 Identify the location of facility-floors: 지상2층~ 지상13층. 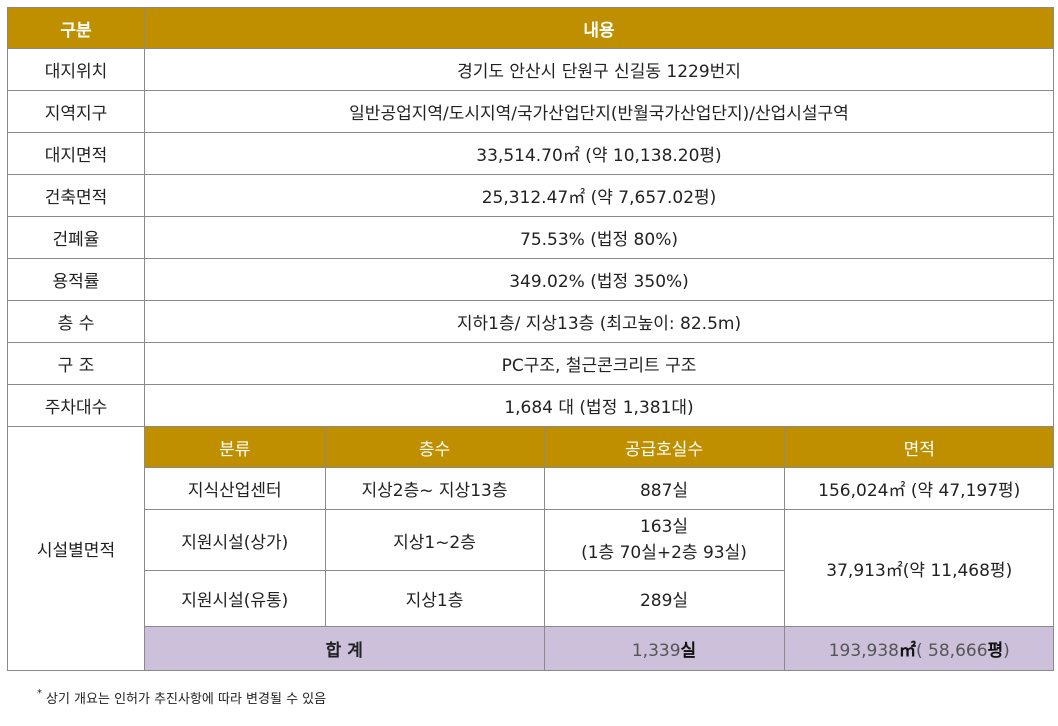
(434, 488).